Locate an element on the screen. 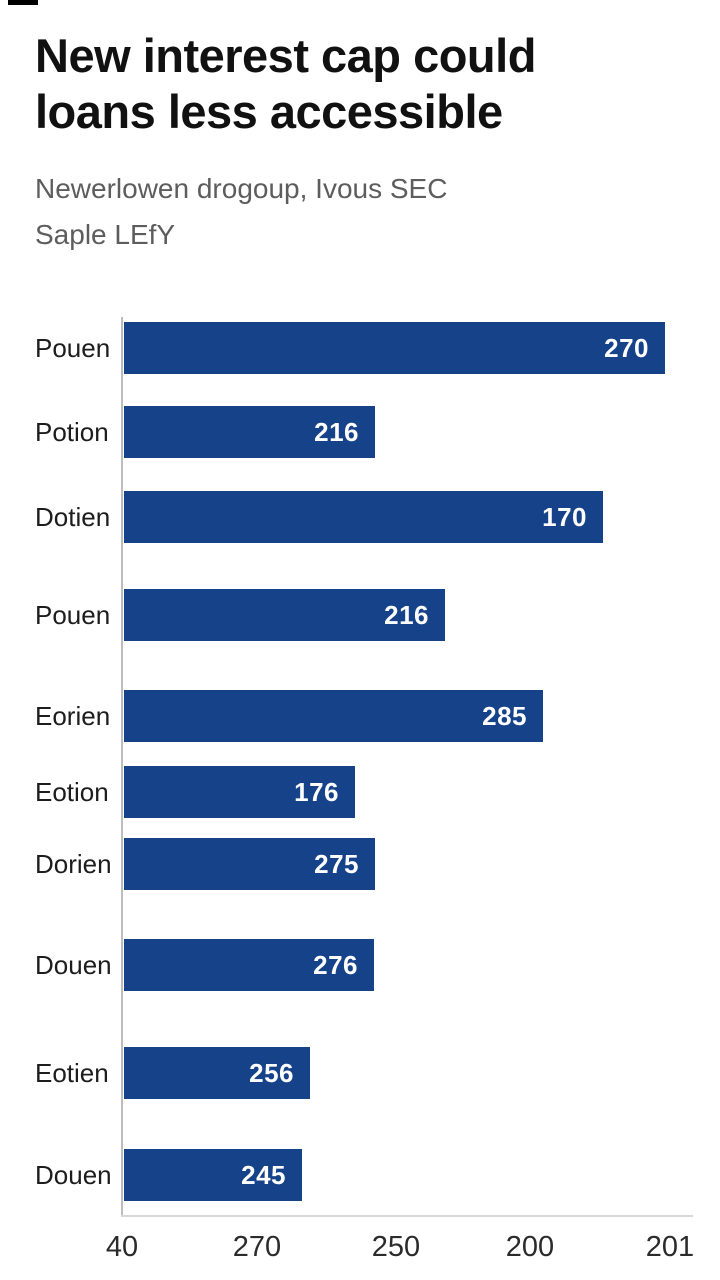 Image resolution: width=720 pixels, height=1280 pixels. bar-row: Potion 216 is located at coordinates (360, 432).